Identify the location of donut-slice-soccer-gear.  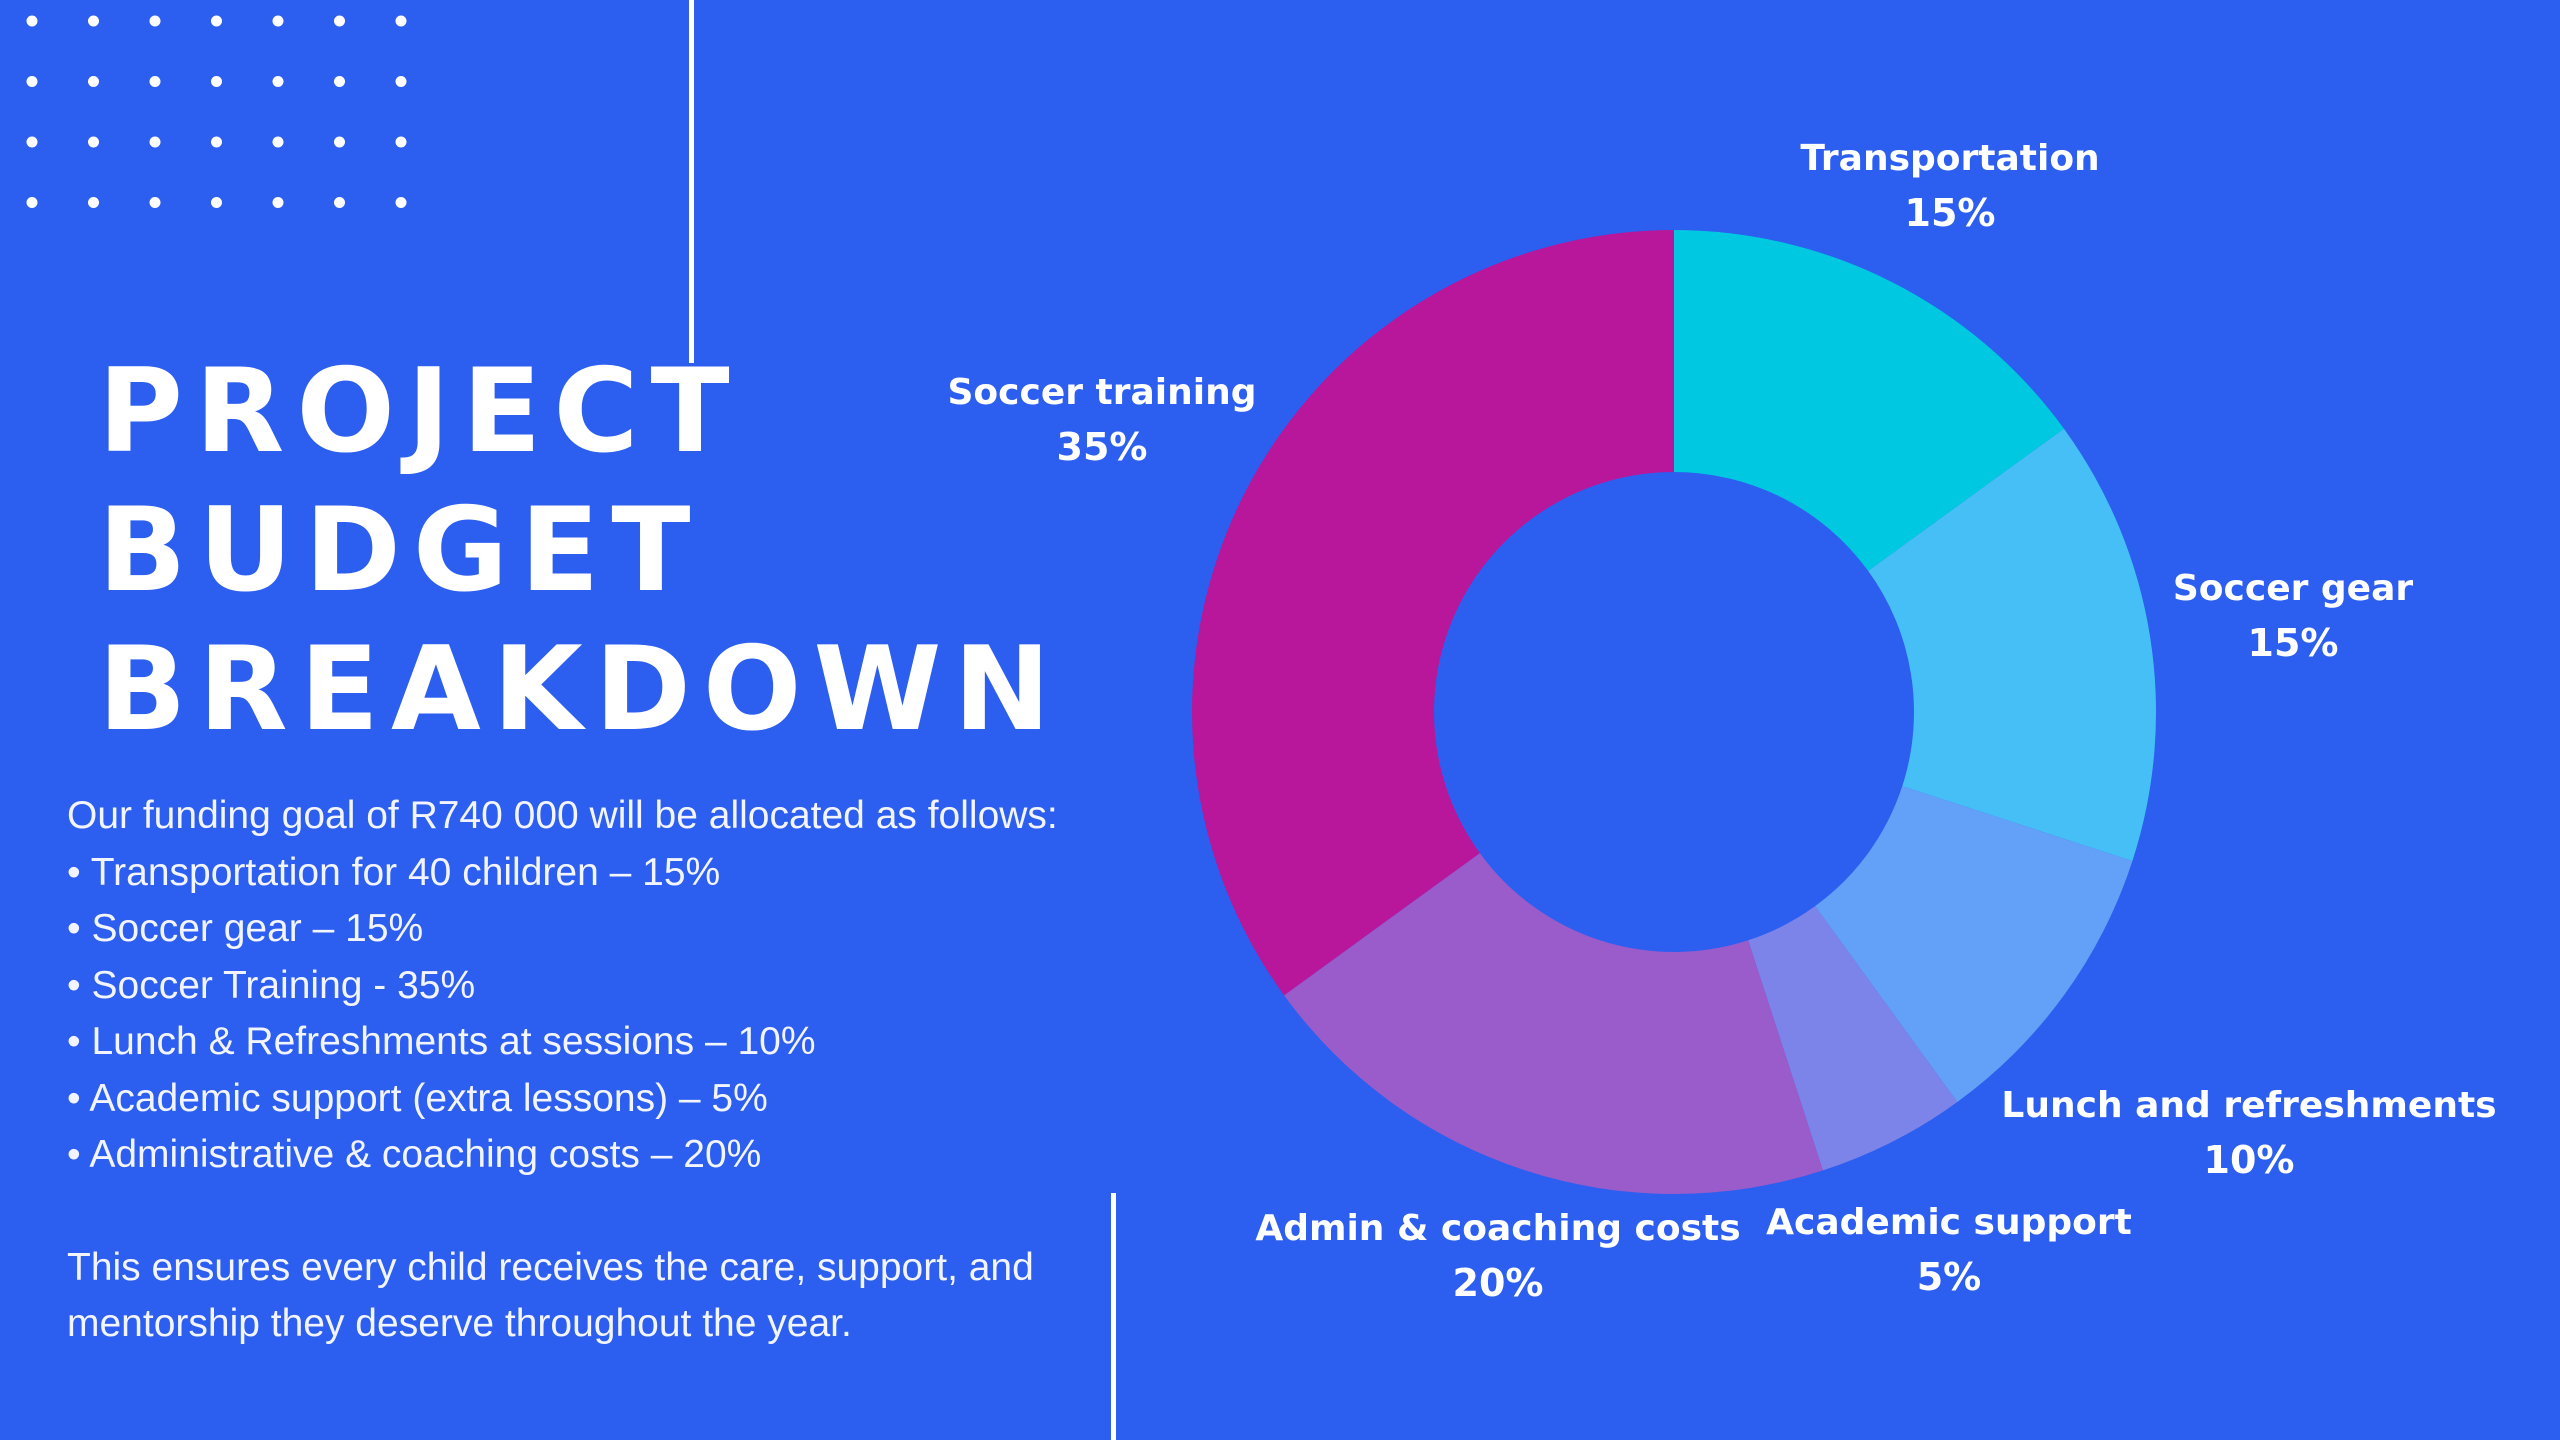
(2012, 644).